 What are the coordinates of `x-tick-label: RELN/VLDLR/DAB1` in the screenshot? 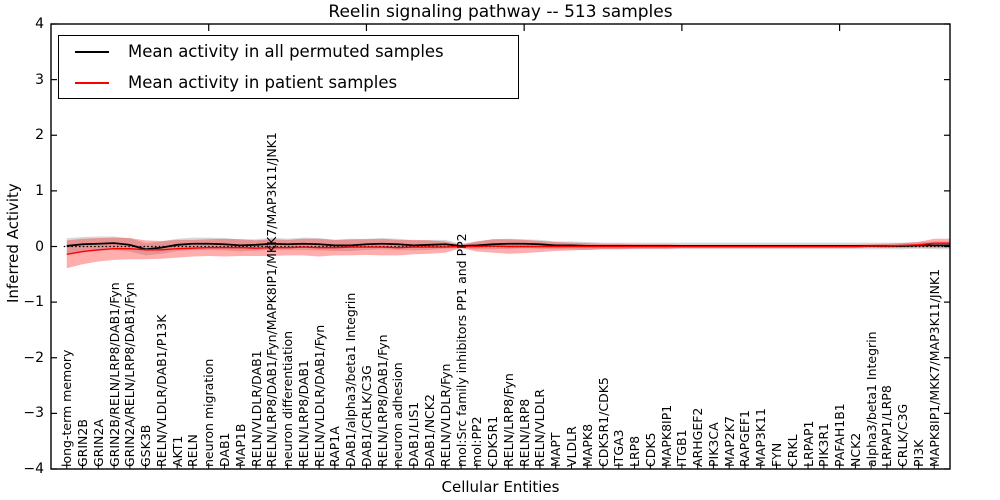 It's located at (256, 408).